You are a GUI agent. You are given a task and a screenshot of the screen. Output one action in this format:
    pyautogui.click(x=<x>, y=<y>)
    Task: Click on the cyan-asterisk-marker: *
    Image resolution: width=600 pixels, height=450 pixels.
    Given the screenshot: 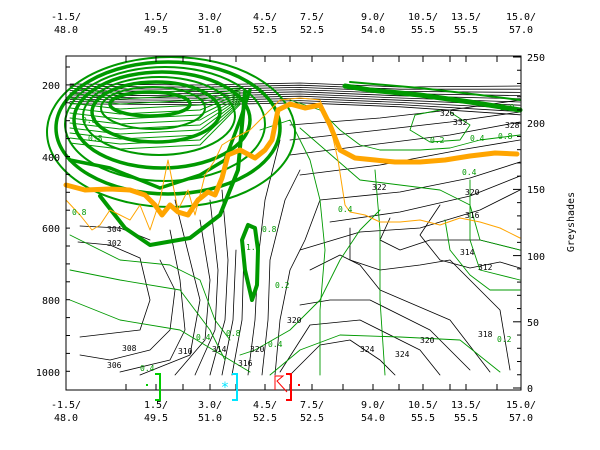 What is the action you would take?
    pyautogui.click(x=225, y=388)
    